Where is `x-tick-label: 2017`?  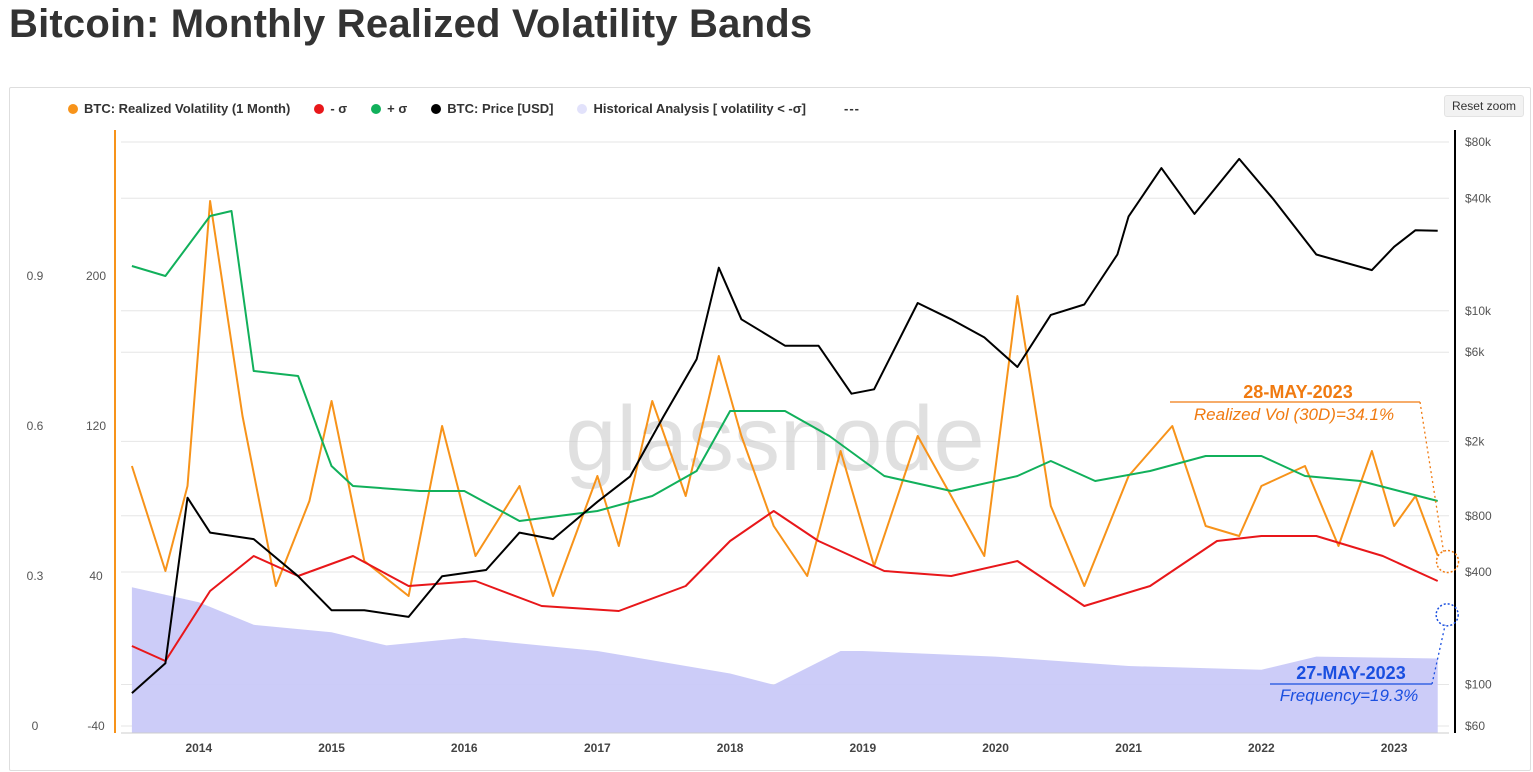 x-tick-label: 2017 is located at coordinates (597, 748).